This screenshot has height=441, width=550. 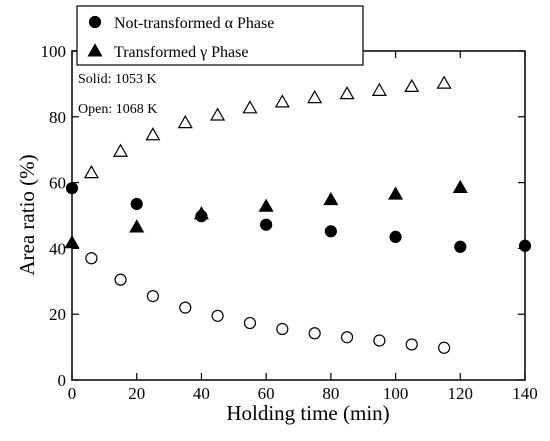 I want to click on x-tick-label: 20, so click(x=136, y=393).